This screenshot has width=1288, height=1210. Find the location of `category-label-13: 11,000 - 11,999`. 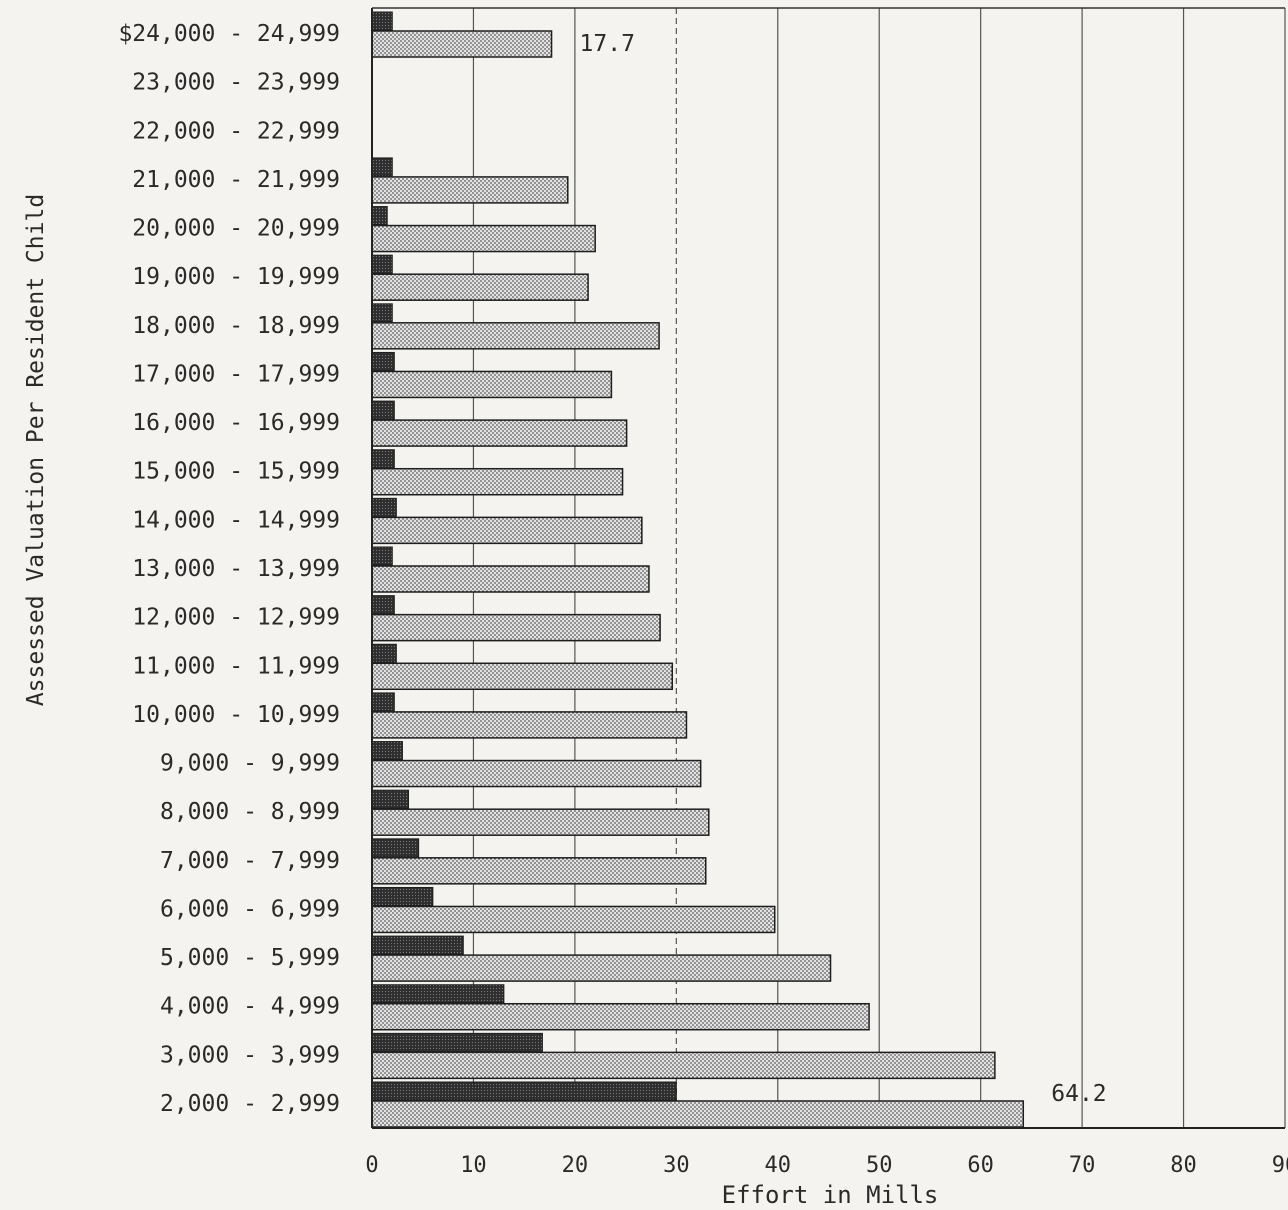

category-label-13: 11,000 - 11,999 is located at coordinates (236, 666).